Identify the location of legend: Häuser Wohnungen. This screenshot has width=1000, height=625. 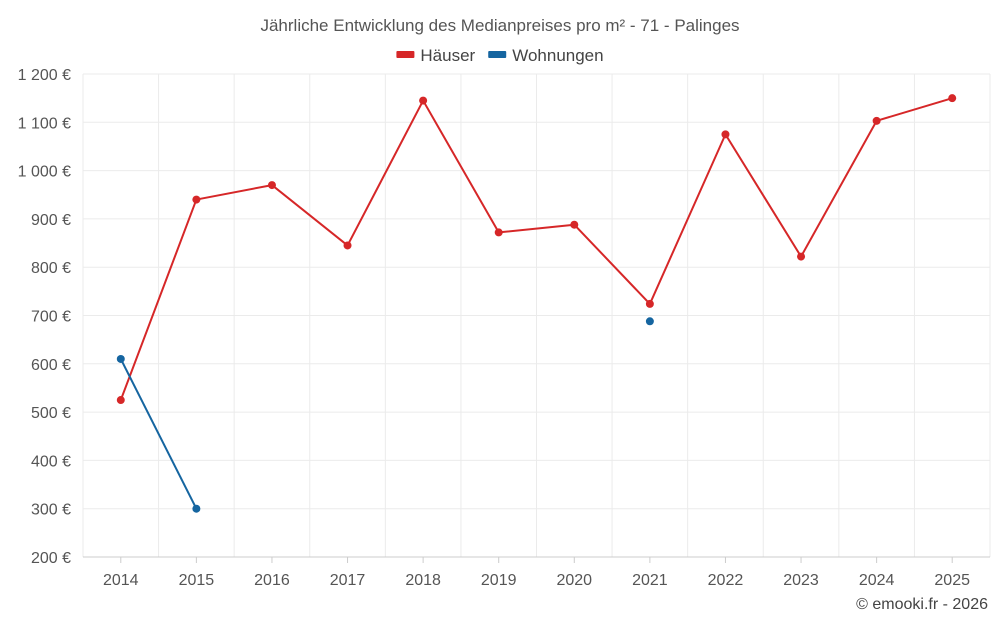
(500, 55).